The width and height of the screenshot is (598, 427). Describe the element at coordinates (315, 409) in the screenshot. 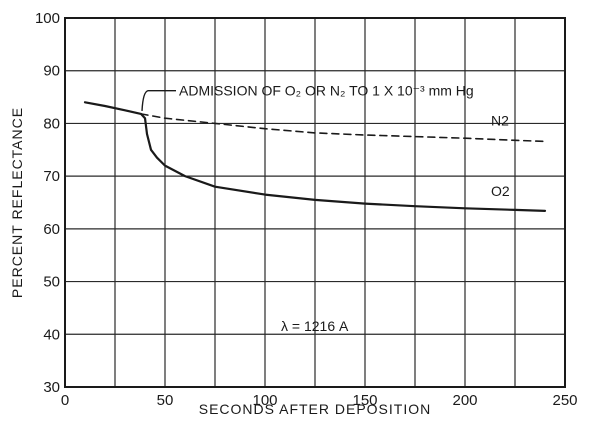

I see `x-axis-label: SECONDS AFTER DEPOSITION` at that location.